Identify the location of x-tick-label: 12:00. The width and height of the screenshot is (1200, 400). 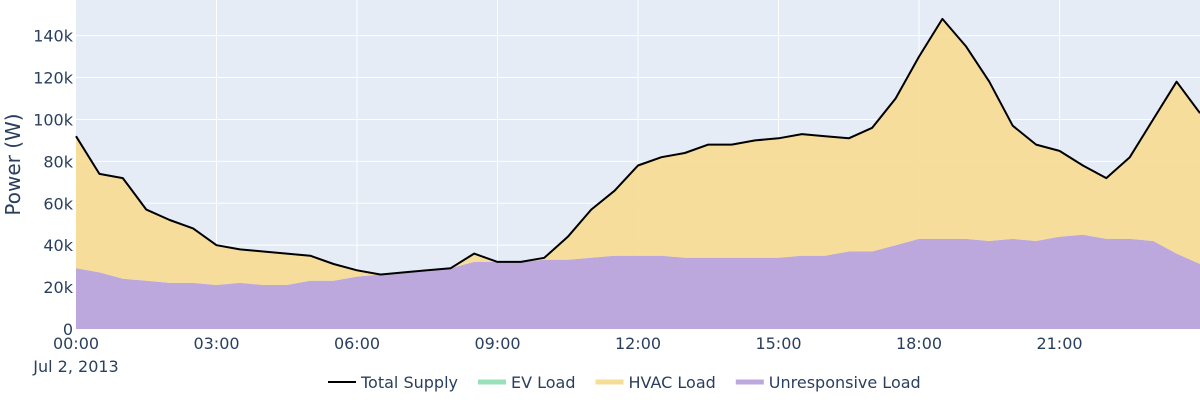
(638, 343).